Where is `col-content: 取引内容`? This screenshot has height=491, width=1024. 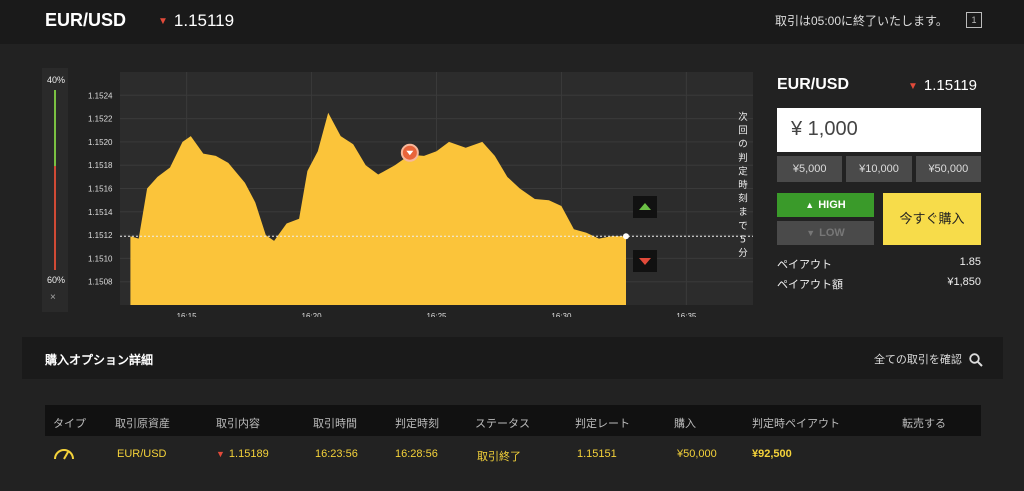
col-content: 取引内容 is located at coordinates (238, 424).